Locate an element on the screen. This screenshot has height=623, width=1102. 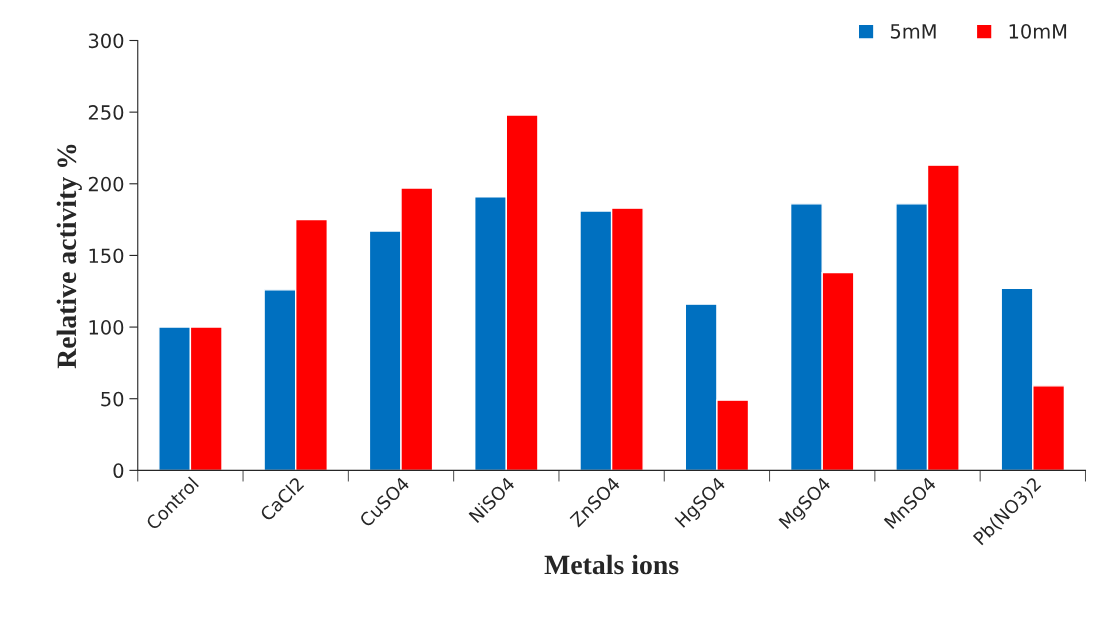
y-tick-label: 300 is located at coordinates (106, 41).